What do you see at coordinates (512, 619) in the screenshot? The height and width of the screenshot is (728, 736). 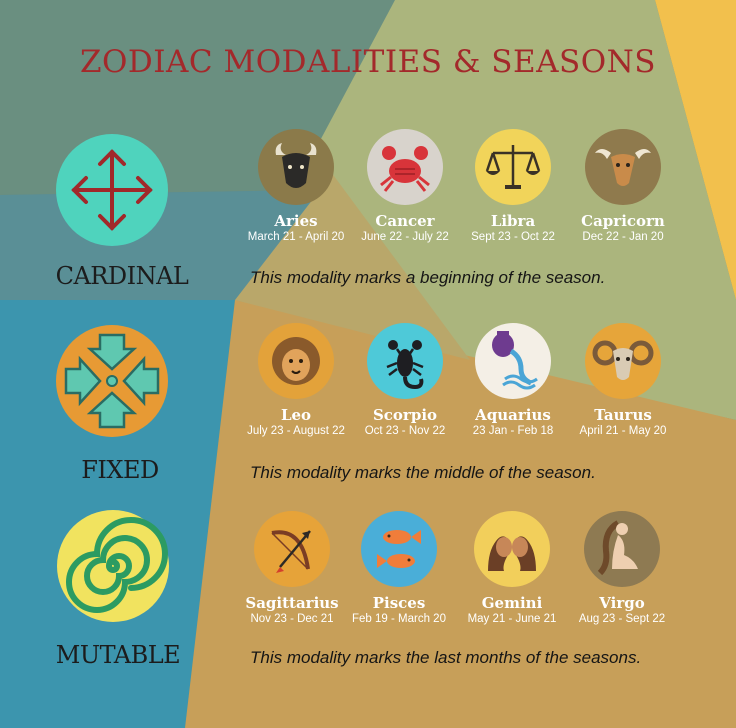 I see `sign-dates: May 21 - June 21` at bounding box center [512, 619].